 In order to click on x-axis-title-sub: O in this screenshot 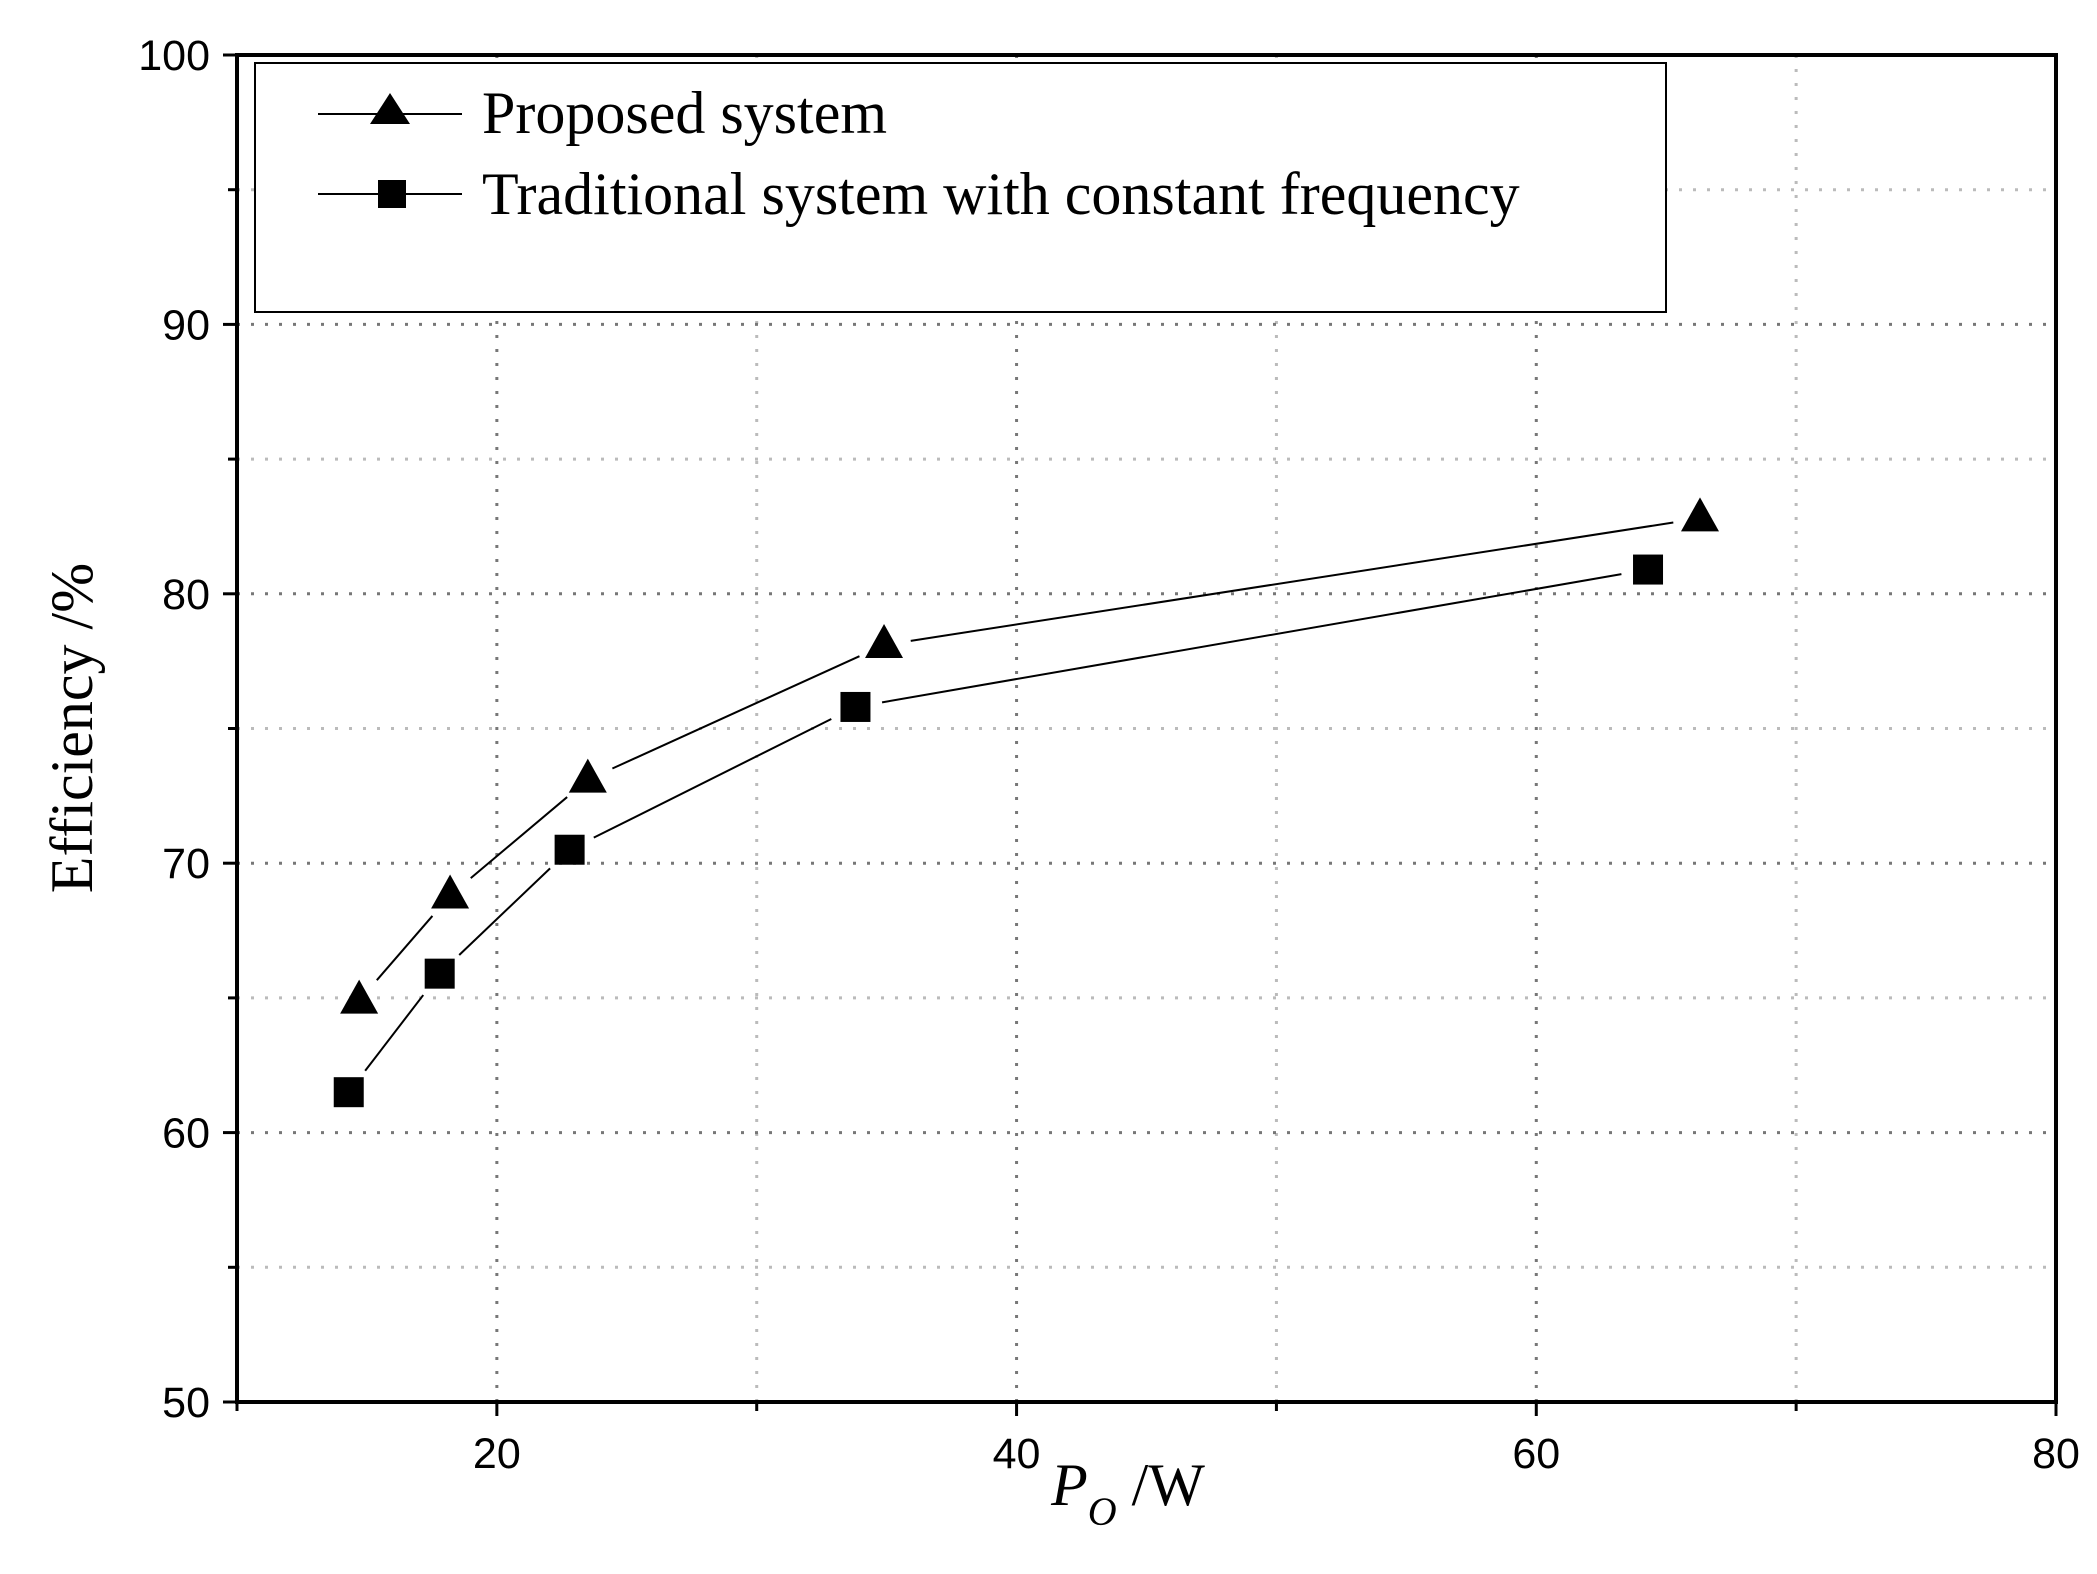, I will do `click(1102, 1511)`.